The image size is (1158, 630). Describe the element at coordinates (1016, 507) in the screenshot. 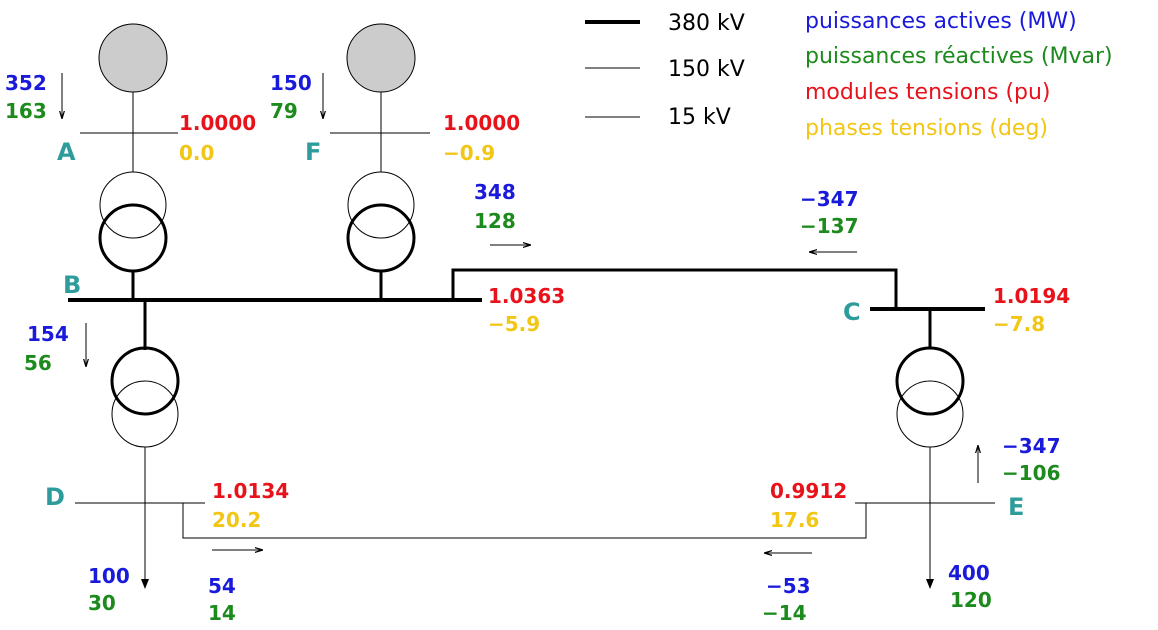

I see `bus-e-label: E` at that location.